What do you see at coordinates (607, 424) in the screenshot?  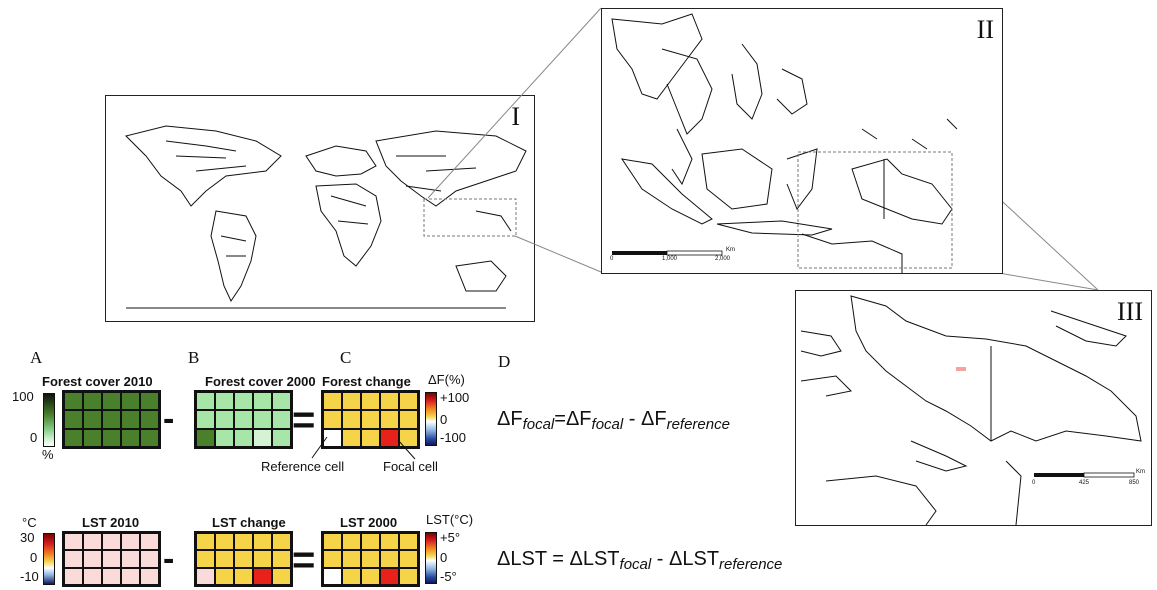 I see `eq1-term1-sub: focal` at bounding box center [607, 424].